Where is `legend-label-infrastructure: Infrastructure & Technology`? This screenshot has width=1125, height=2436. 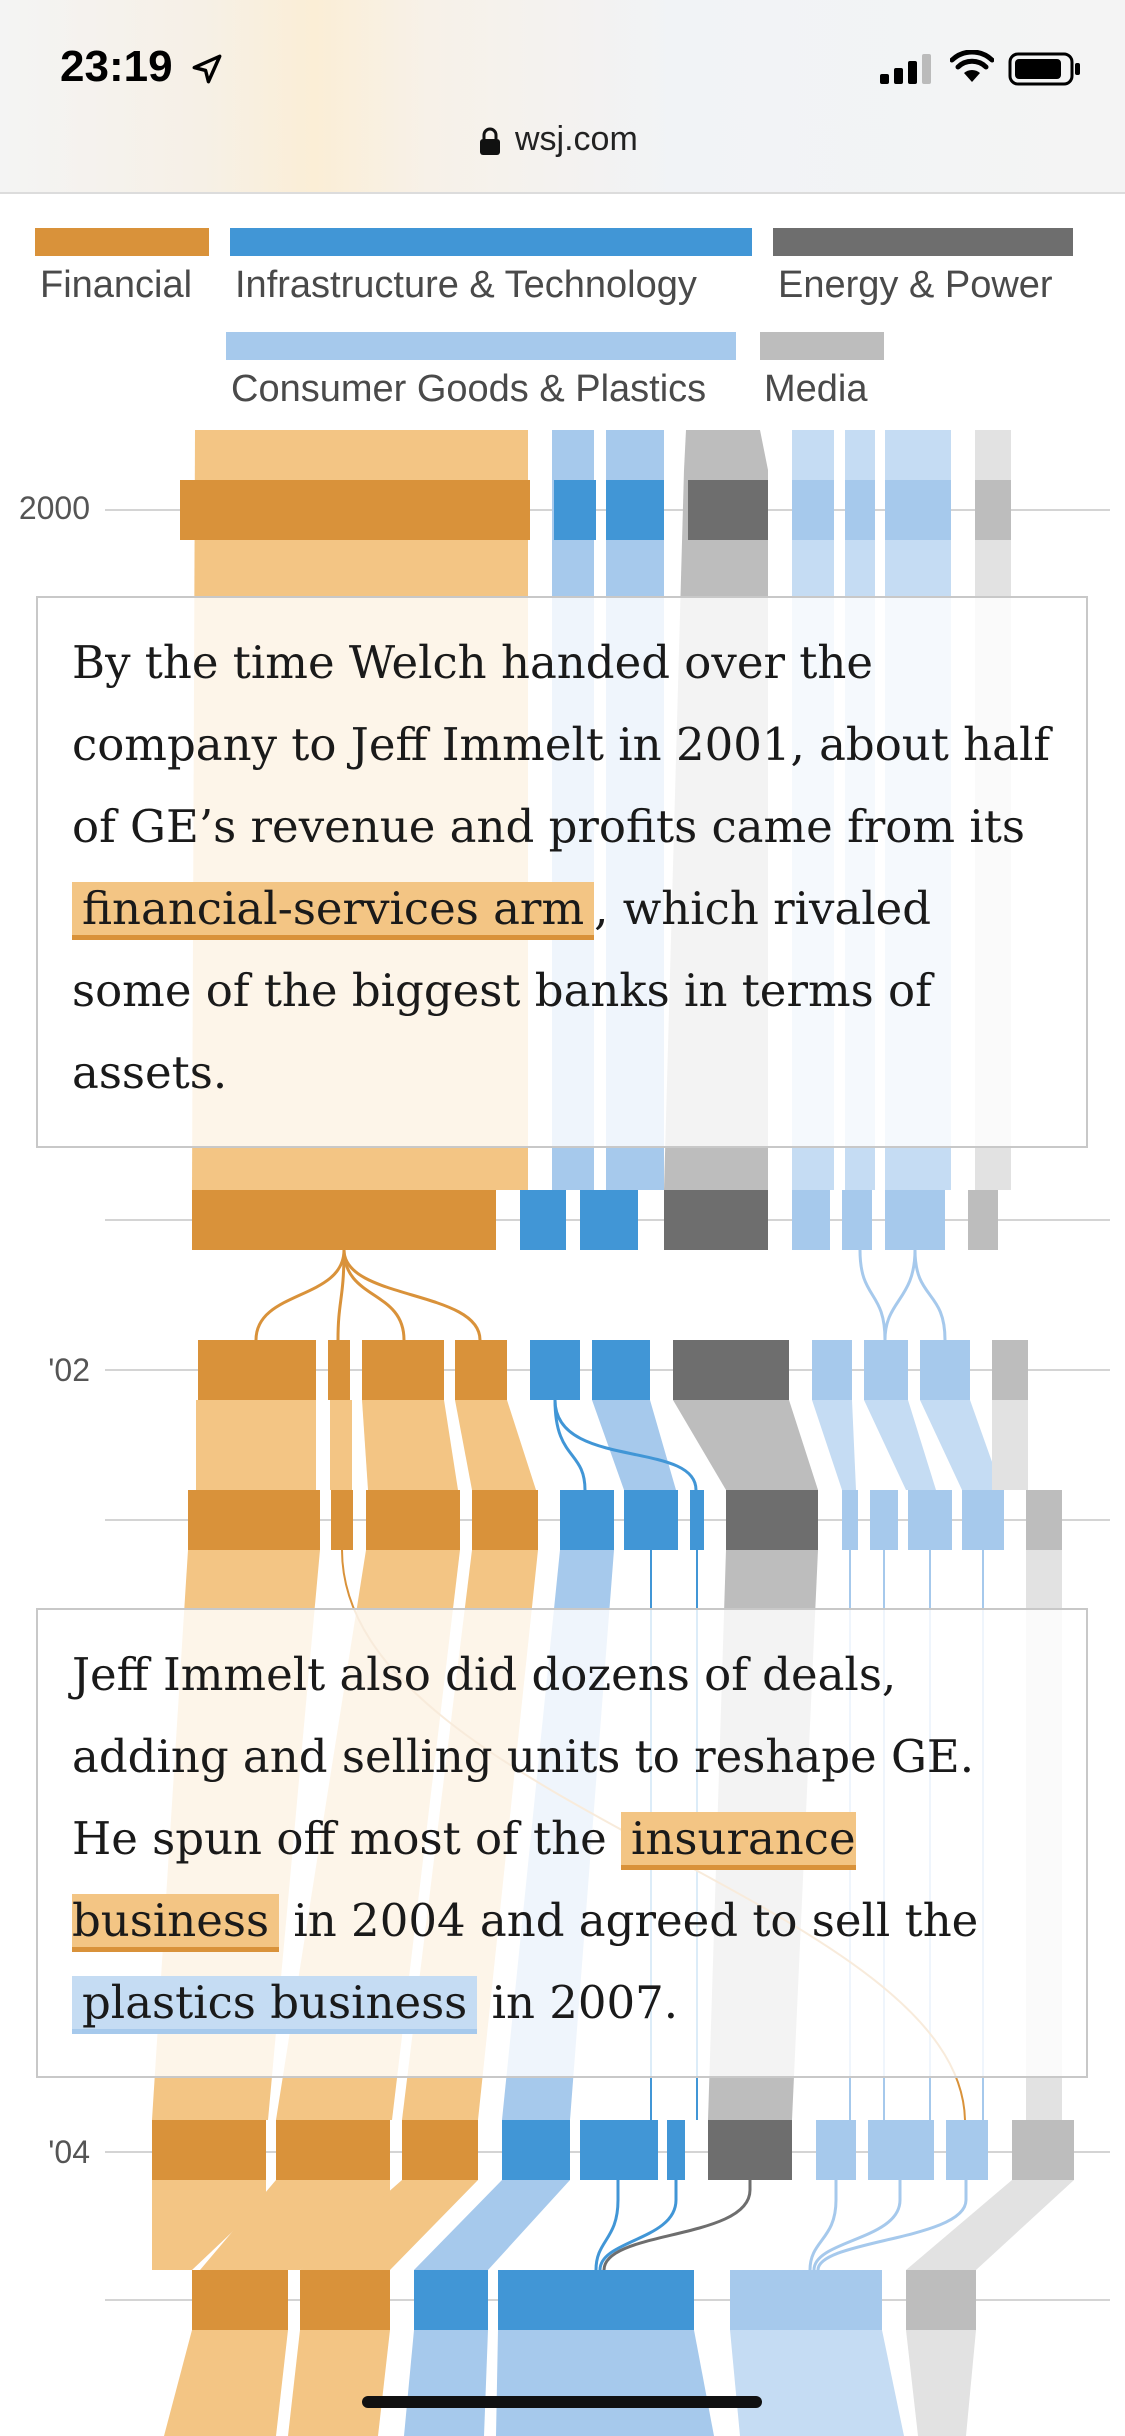
legend-label-infrastructure: Infrastructure & Technology is located at coordinates (466, 285).